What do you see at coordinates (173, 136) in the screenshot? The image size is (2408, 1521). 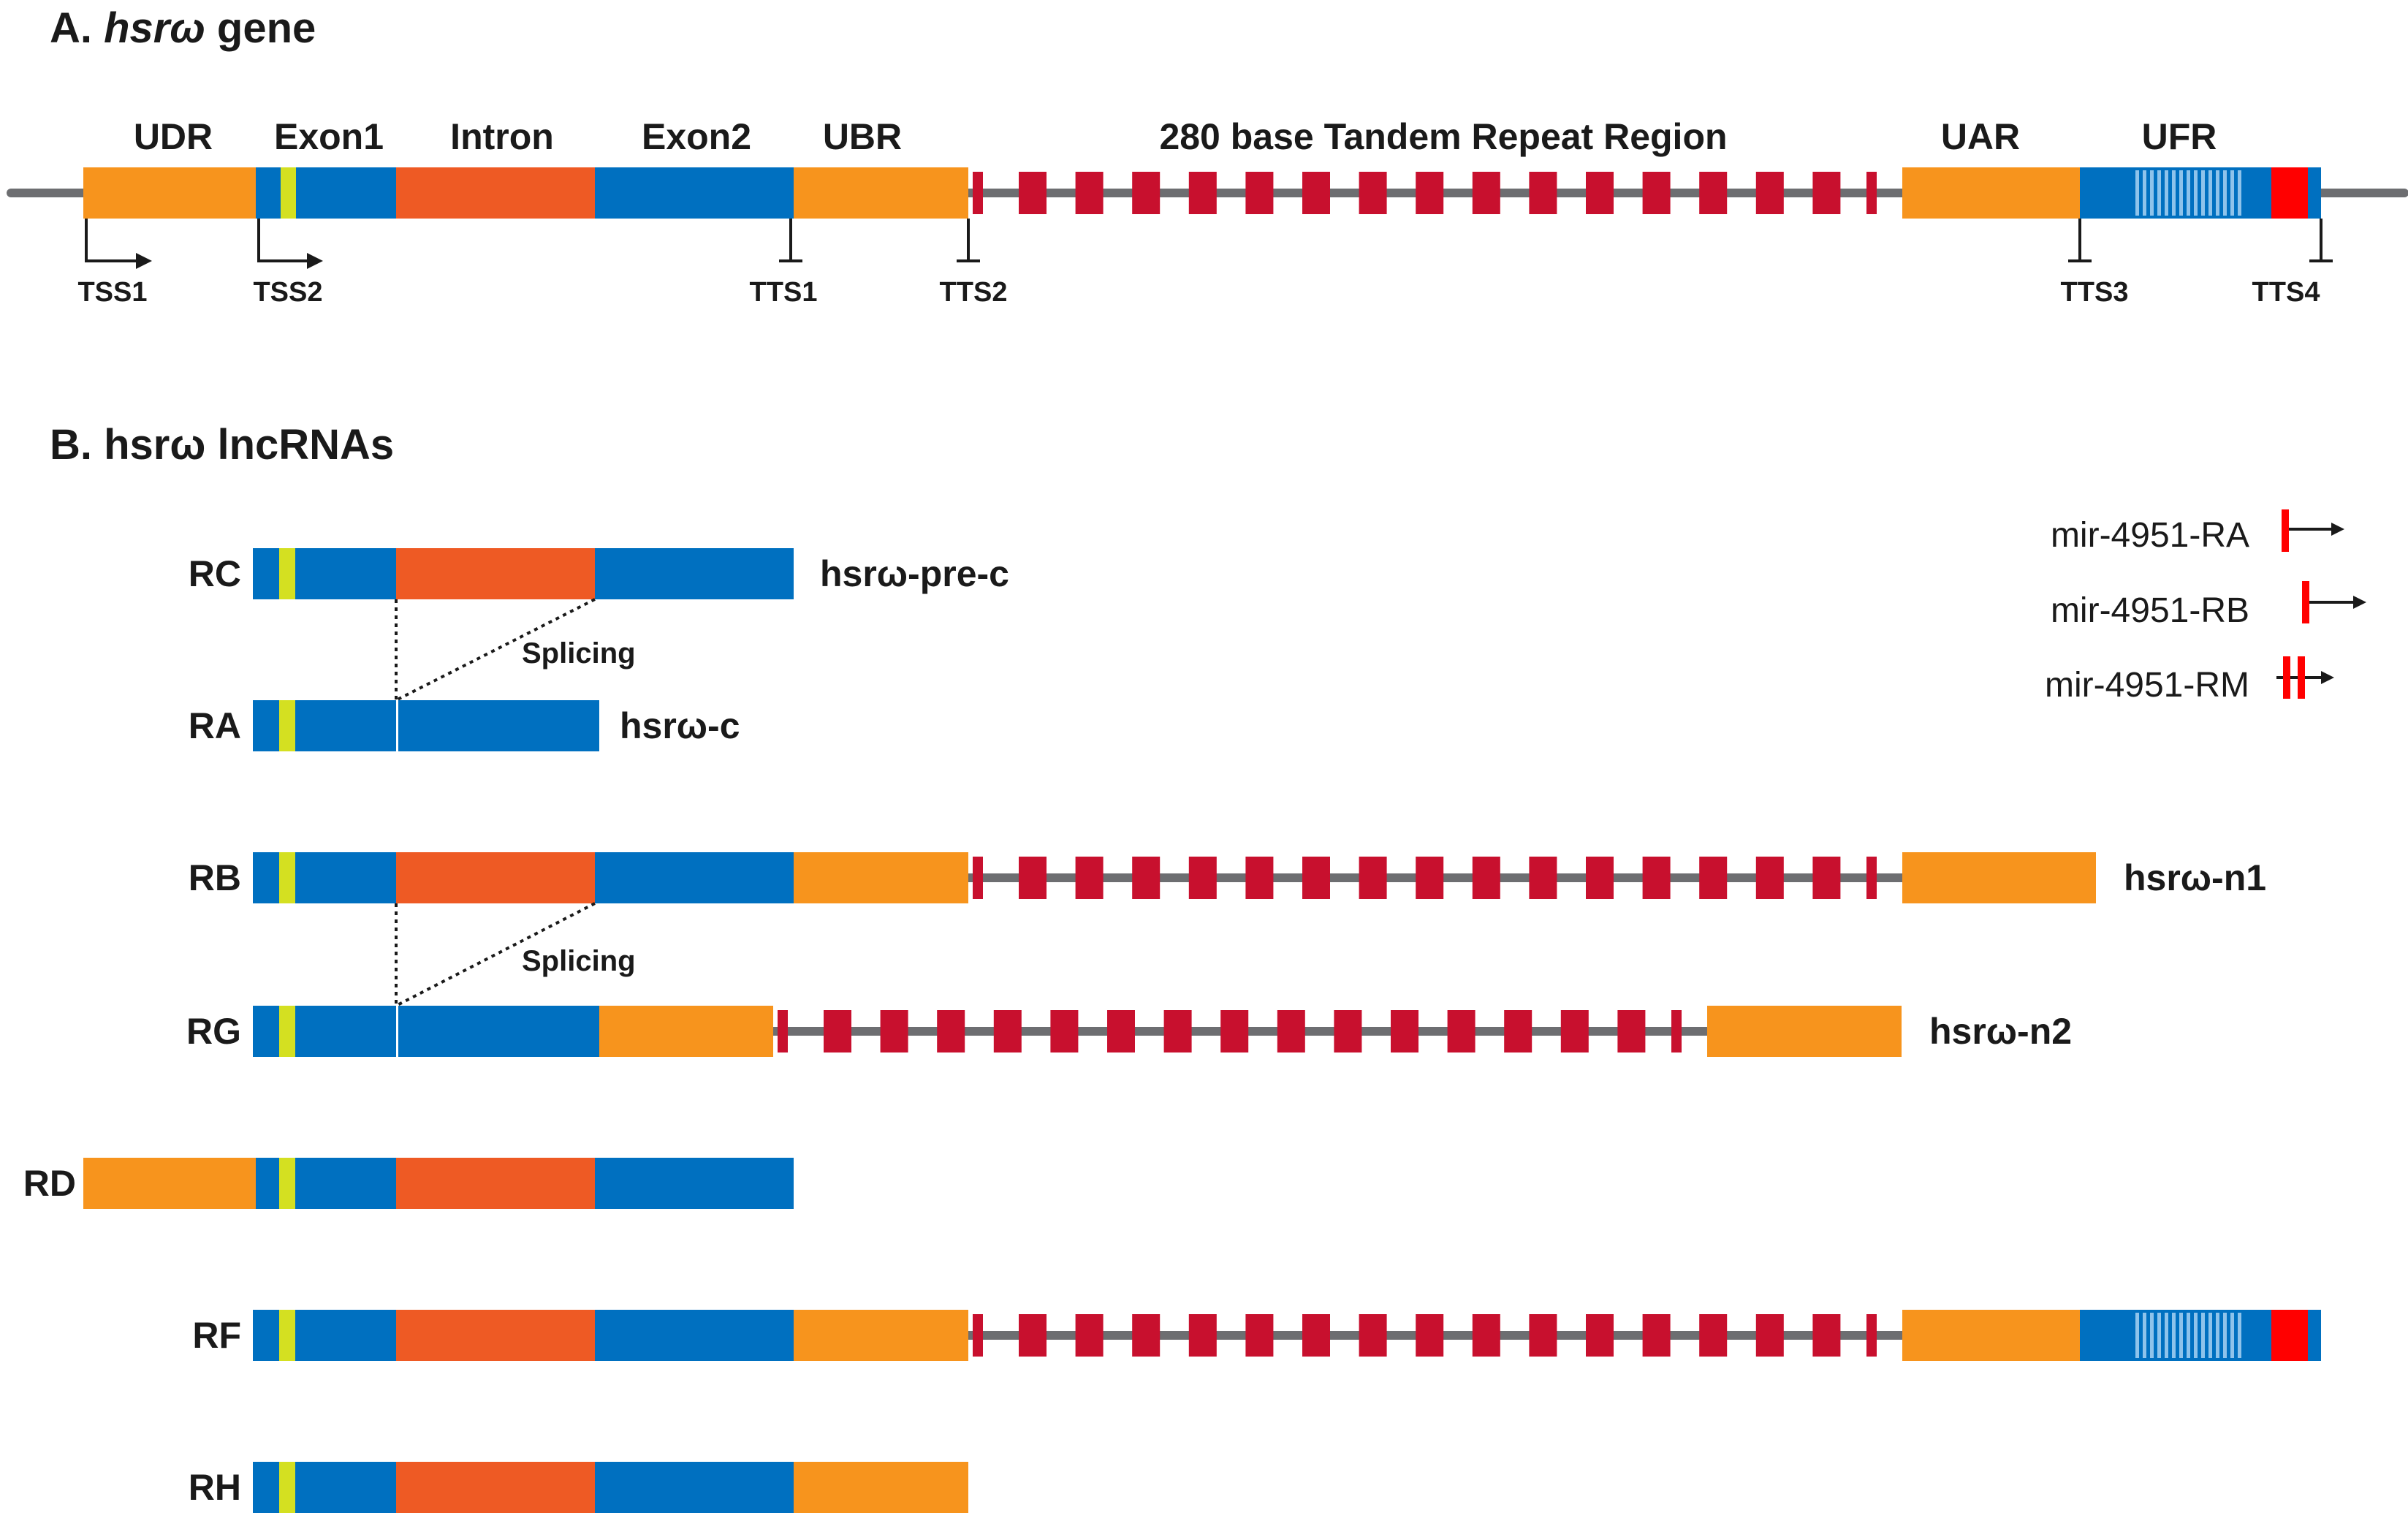 I see `region-label-udr: UDR` at bounding box center [173, 136].